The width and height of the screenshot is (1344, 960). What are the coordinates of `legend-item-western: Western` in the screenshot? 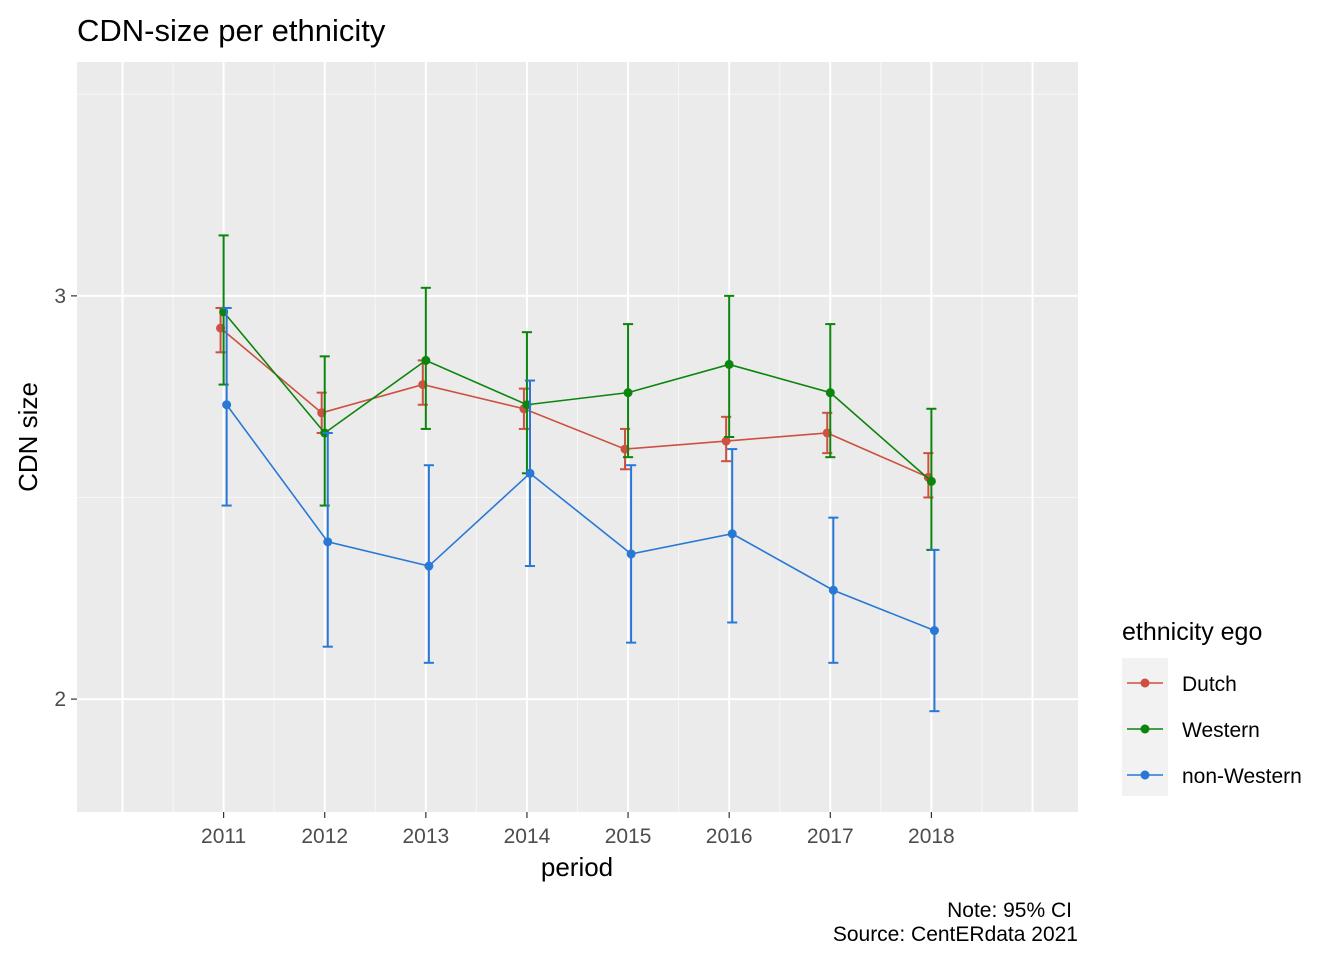 It's located at (1193, 730).